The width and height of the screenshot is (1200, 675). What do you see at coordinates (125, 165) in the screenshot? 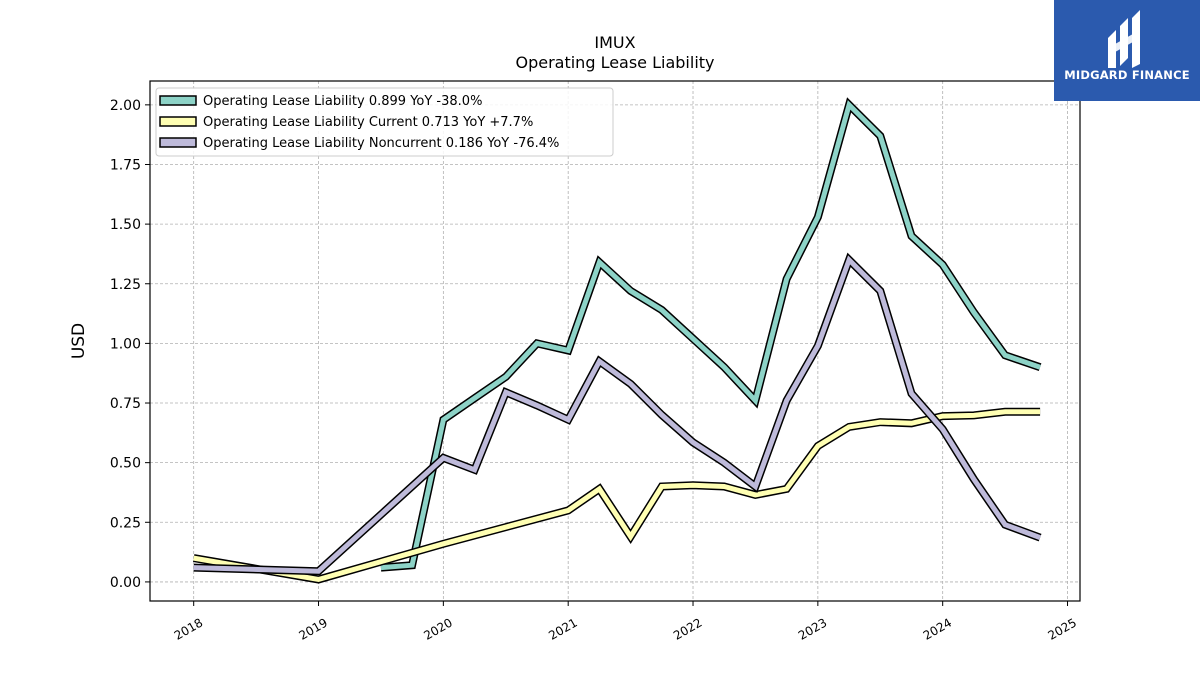
I see `y-tick-label: 1.75` at bounding box center [125, 165].